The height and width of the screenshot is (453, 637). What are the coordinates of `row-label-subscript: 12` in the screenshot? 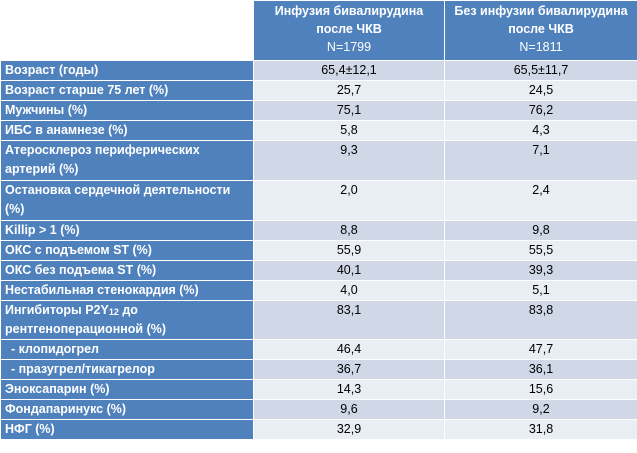 It's located at (113, 312).